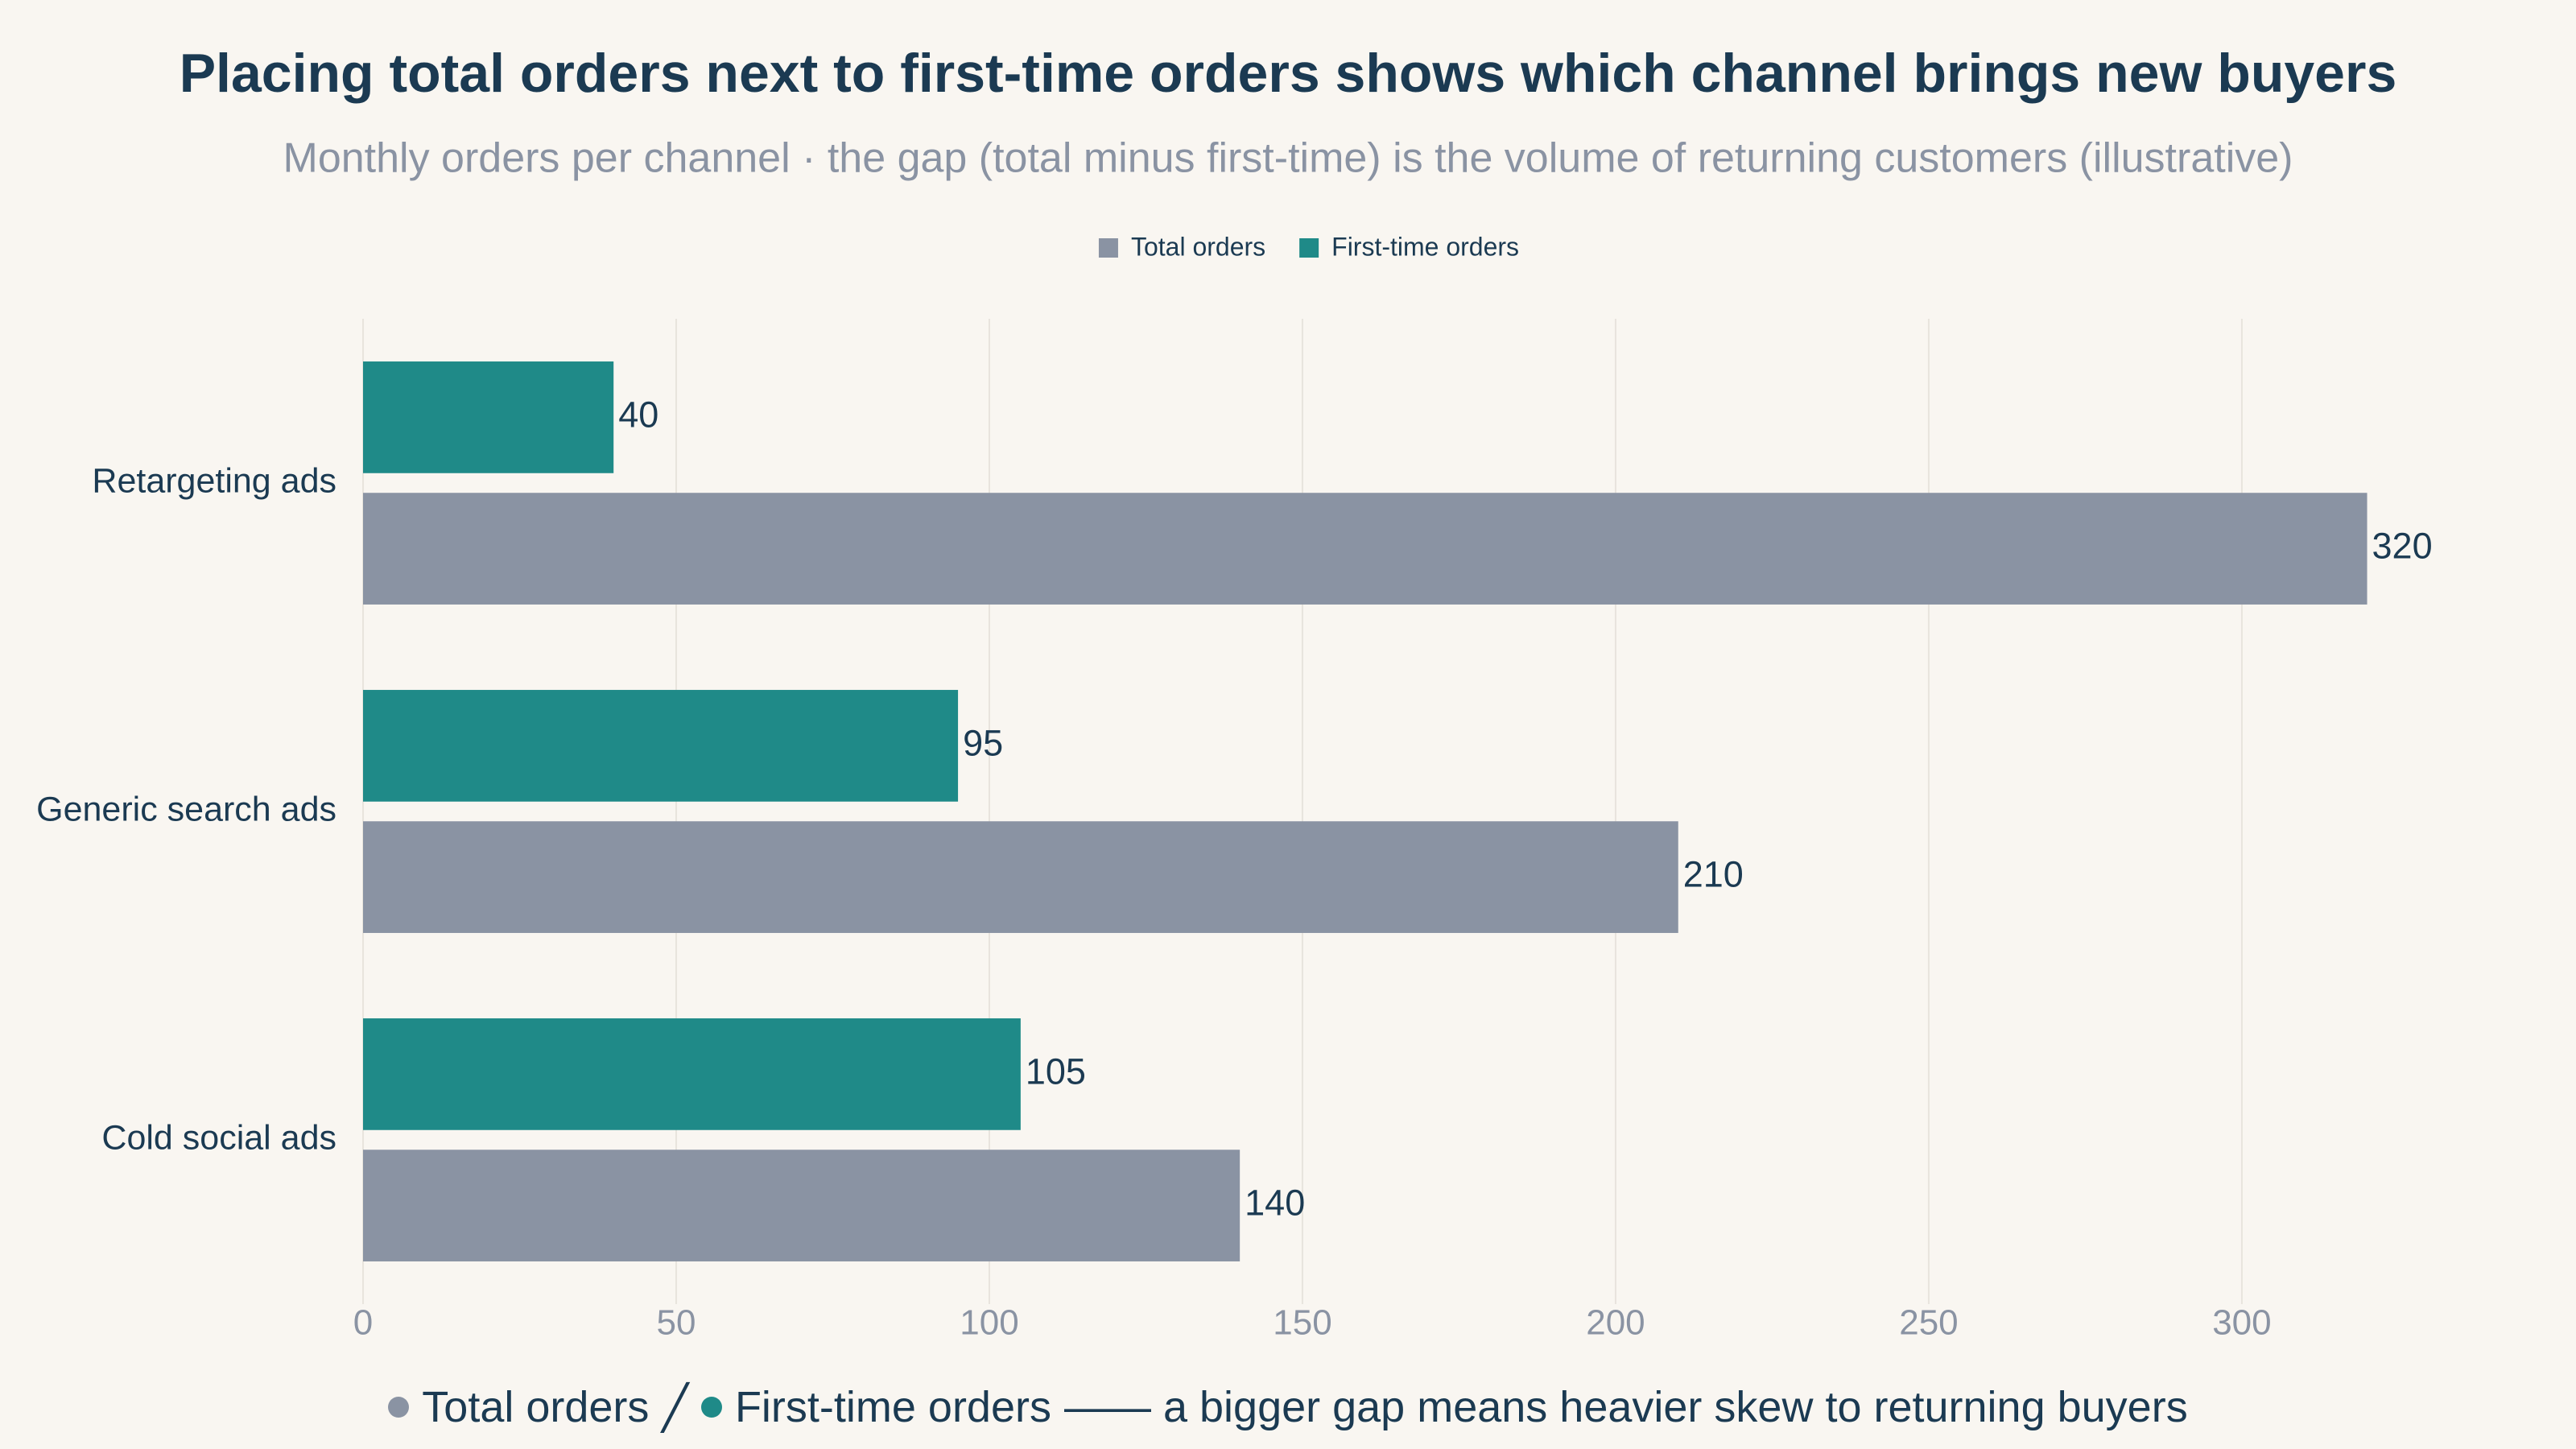 The height and width of the screenshot is (1449, 2576). Describe the element at coordinates (676, 1323) in the screenshot. I see `x-tick-label: 50` at that location.